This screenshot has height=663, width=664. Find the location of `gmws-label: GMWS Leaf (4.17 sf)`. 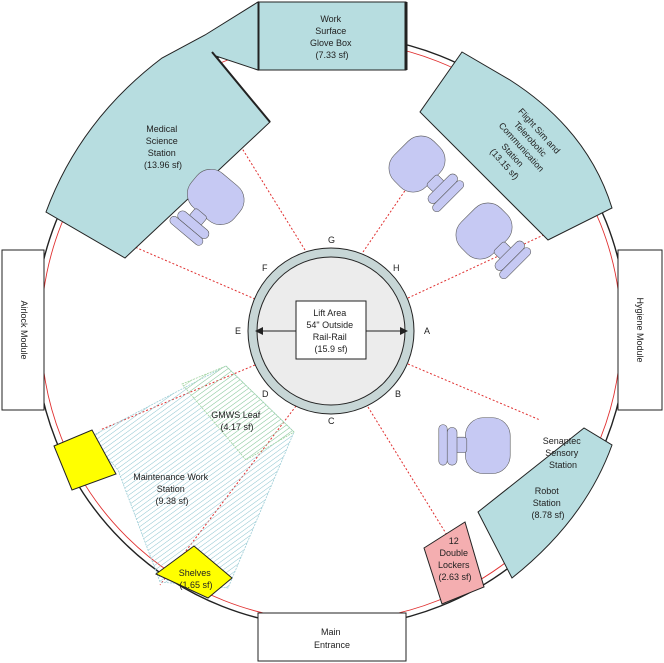

gmws-label: GMWS Leaf (4.17 sf) is located at coordinates (237, 421).